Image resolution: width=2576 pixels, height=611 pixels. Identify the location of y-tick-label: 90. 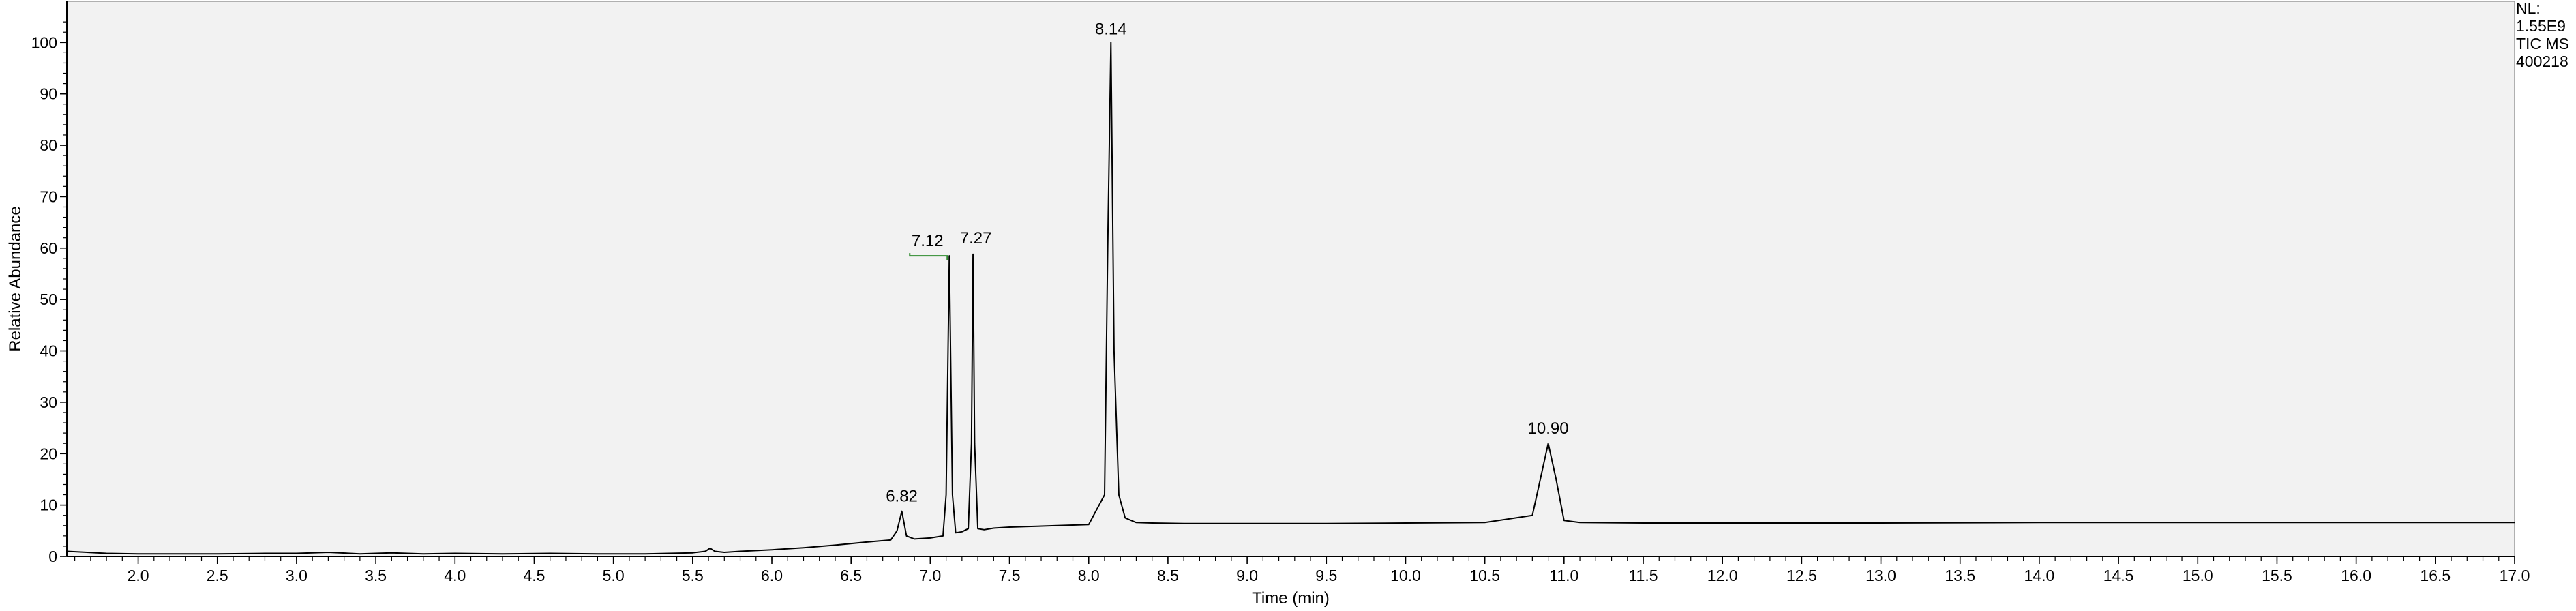
(48, 94).